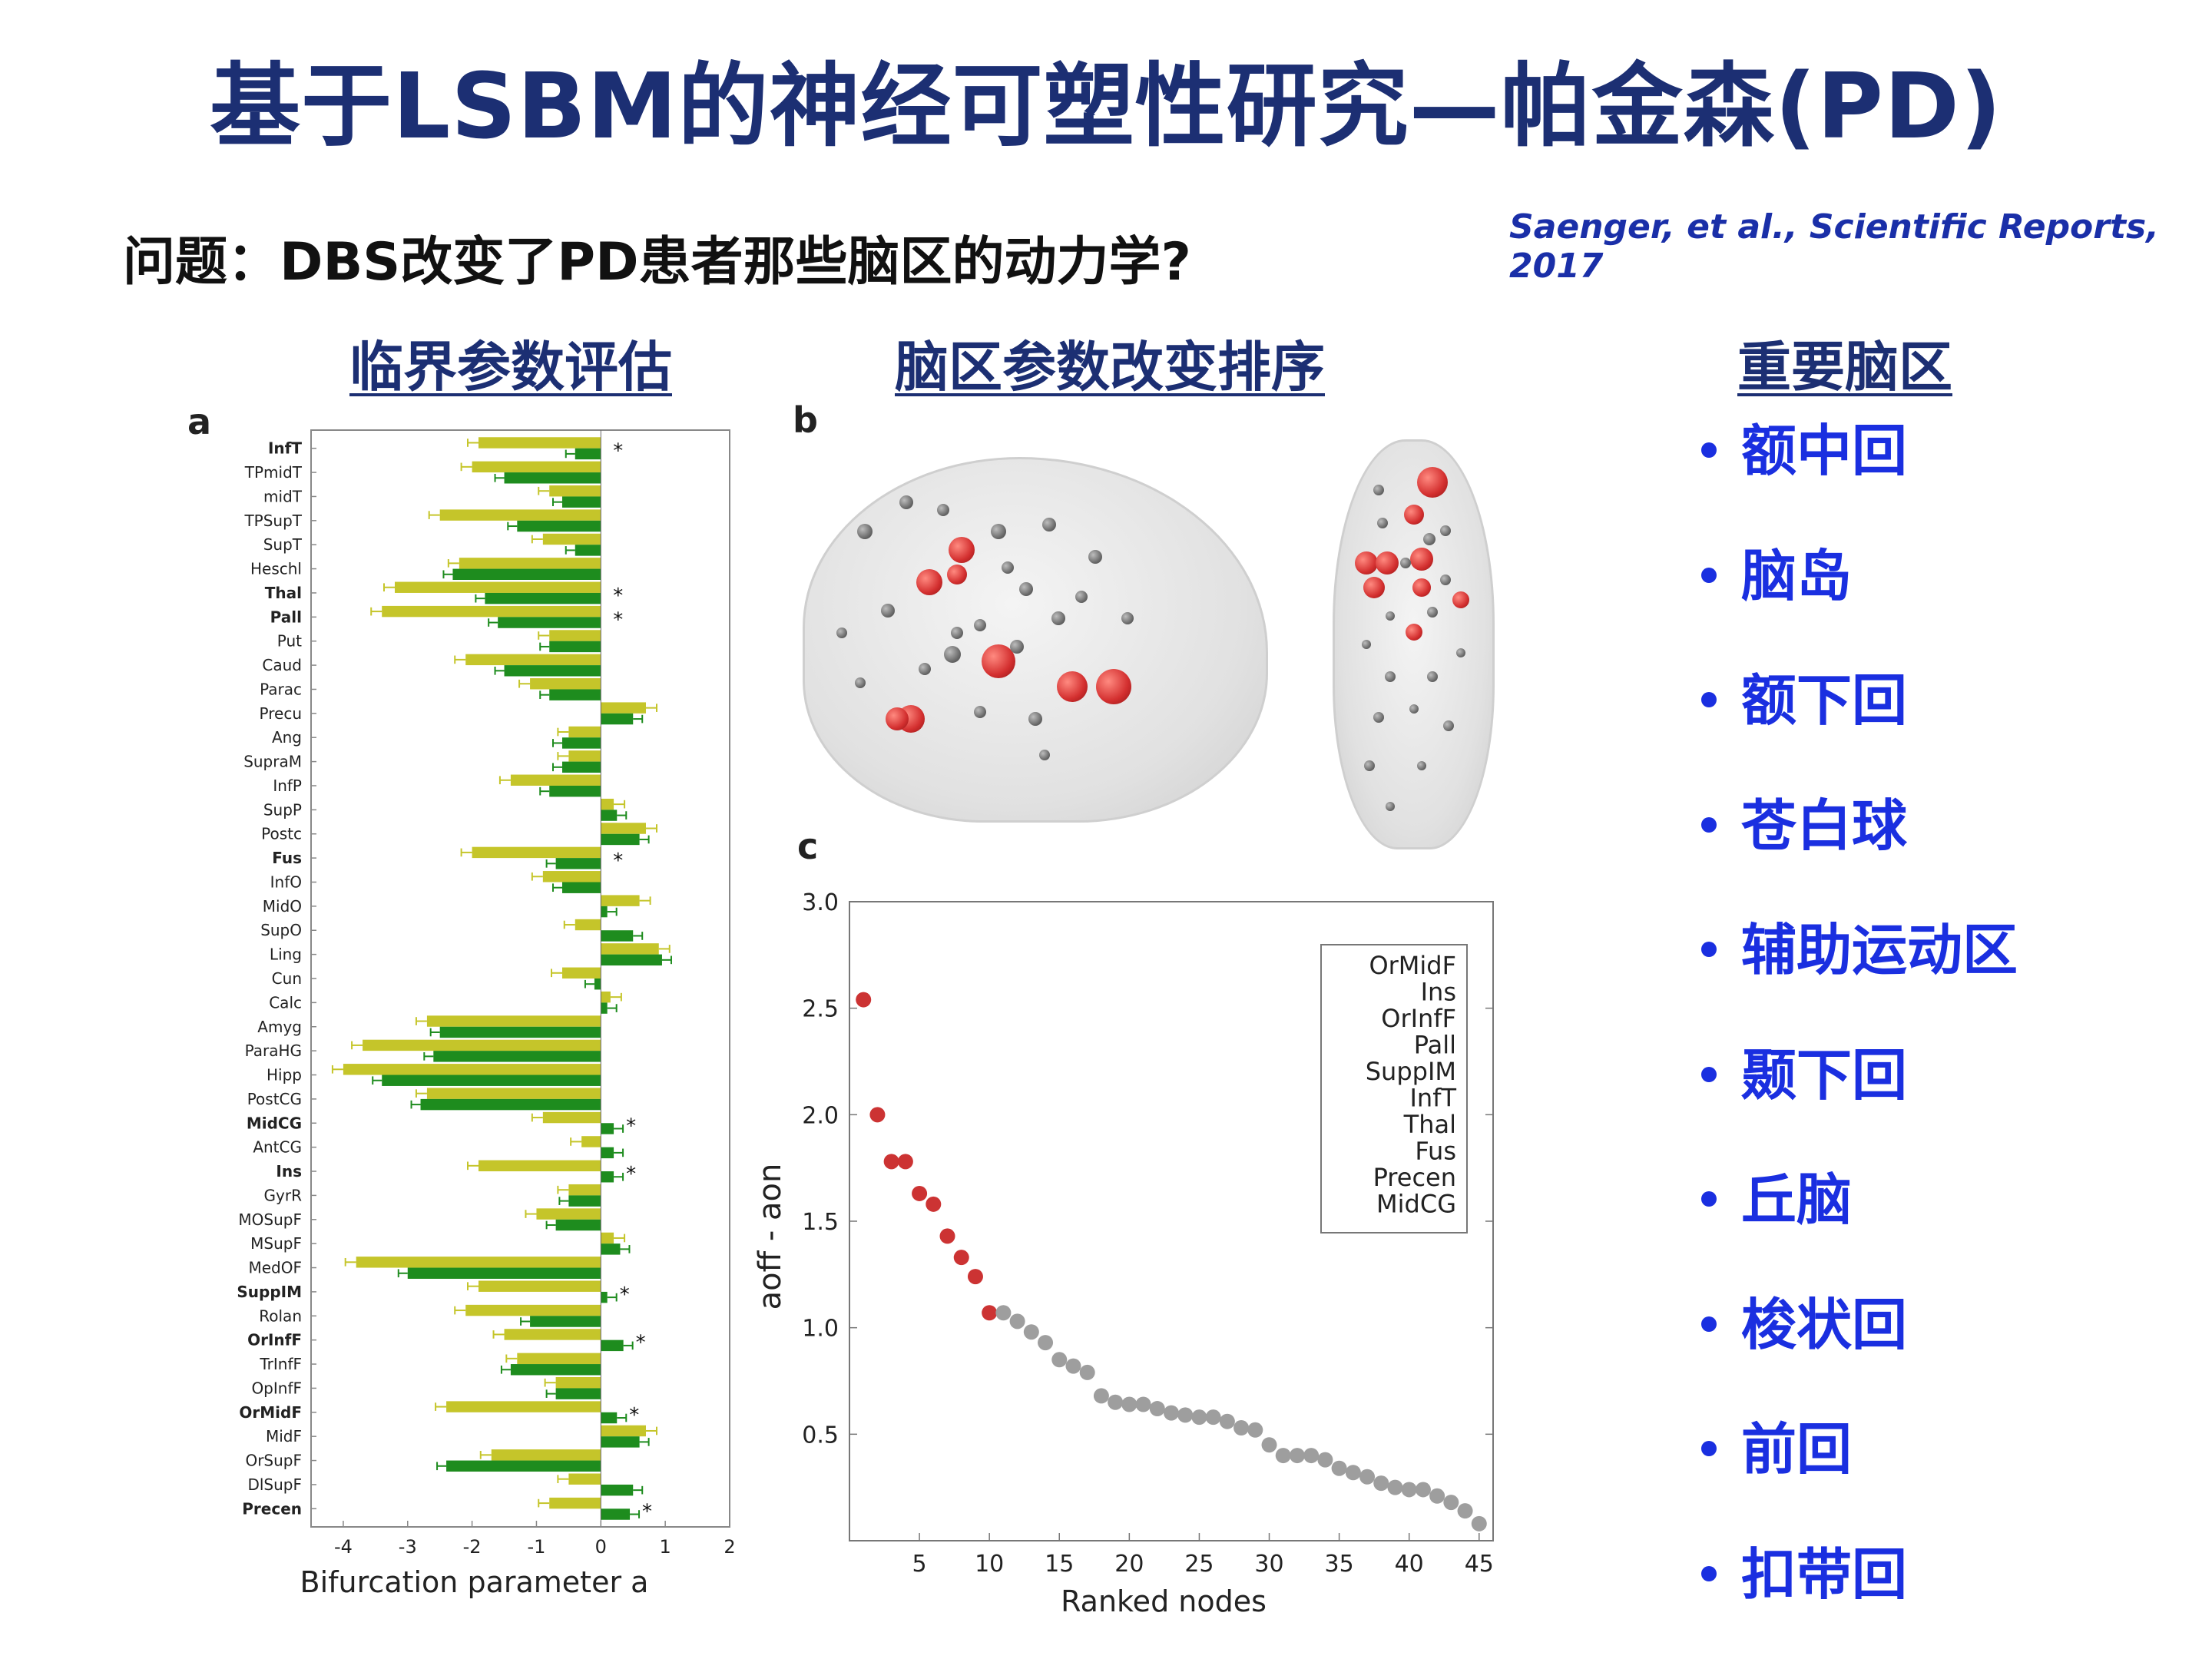  I want to click on panel-label-b: b, so click(805, 420).